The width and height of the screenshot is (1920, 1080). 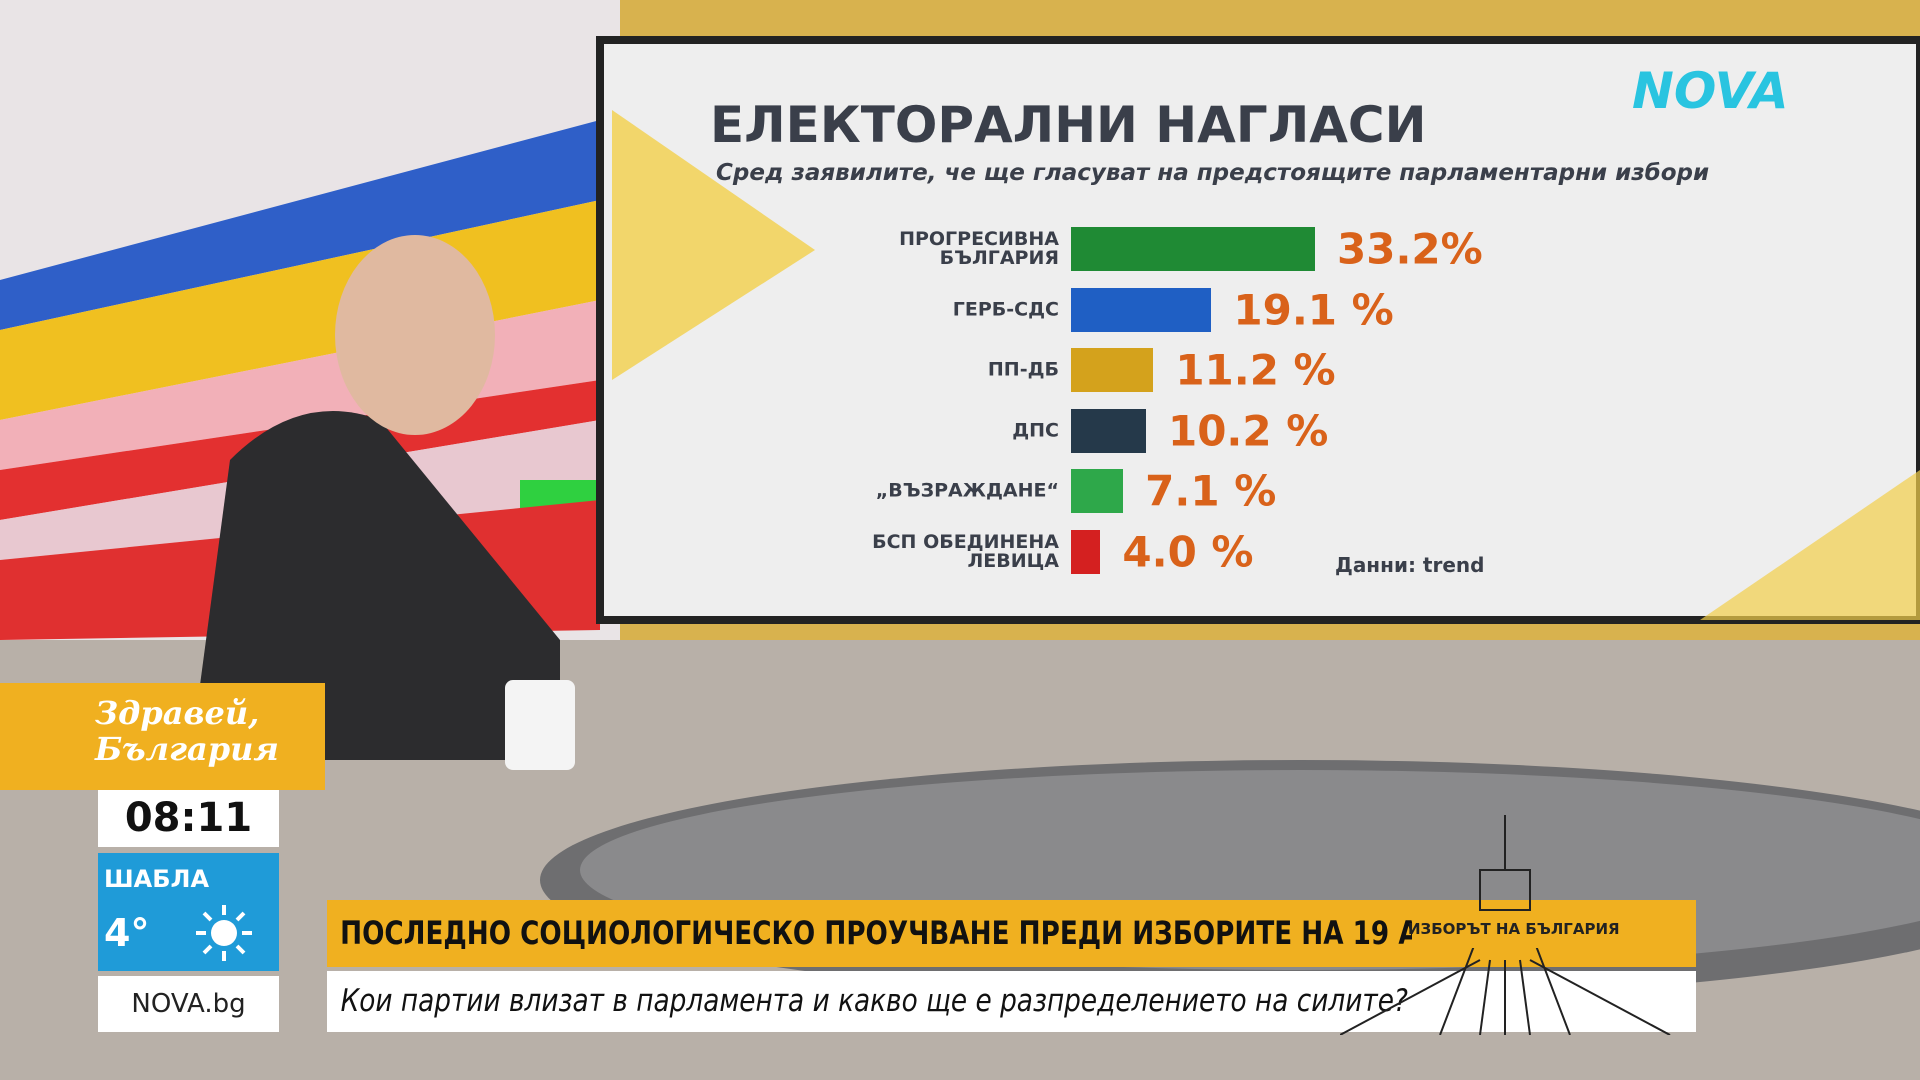 What do you see at coordinates (157, 879) in the screenshot?
I see `weather-city: ШАБЛА` at bounding box center [157, 879].